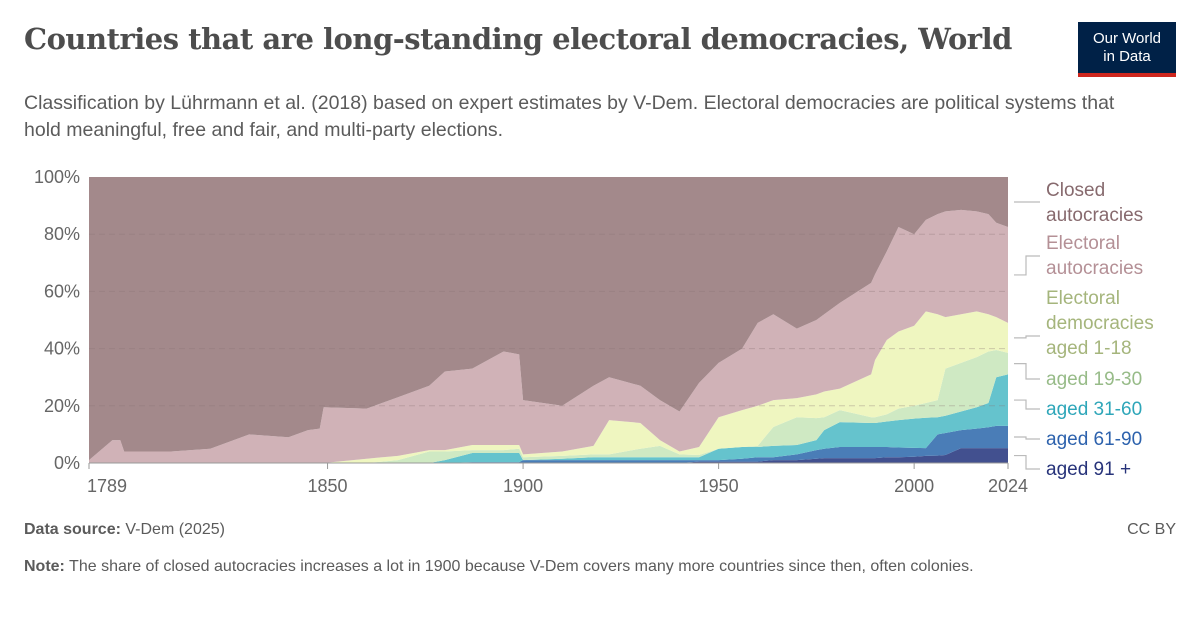 Image resolution: width=1200 pixels, height=627 pixels. Describe the element at coordinates (1151, 529) in the screenshot. I see `license: CC BY` at that location.